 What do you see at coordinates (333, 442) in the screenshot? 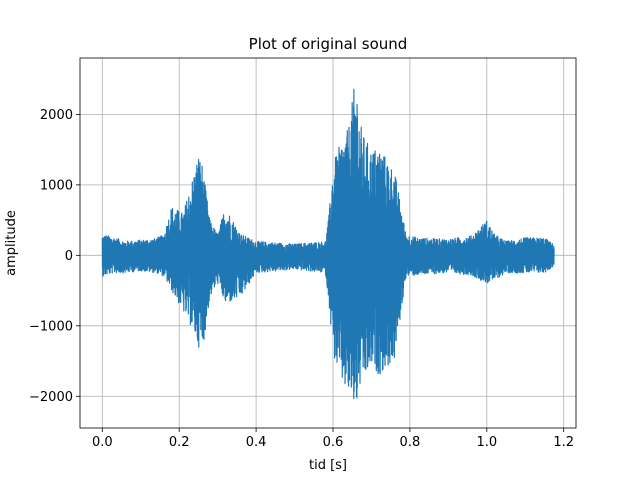
I see `x-tick-label: 0.6` at bounding box center [333, 442].